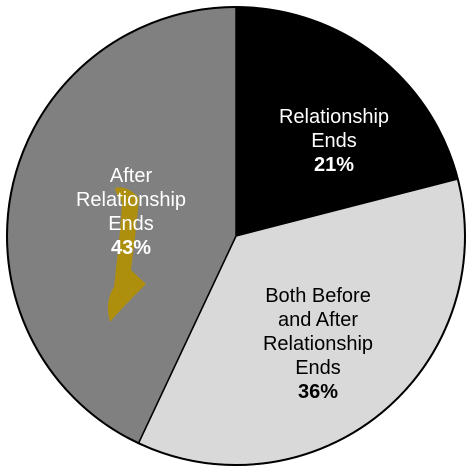 This screenshot has height=473, width=472. I want to click on highlight-annotation-shape, so click(126, 254).